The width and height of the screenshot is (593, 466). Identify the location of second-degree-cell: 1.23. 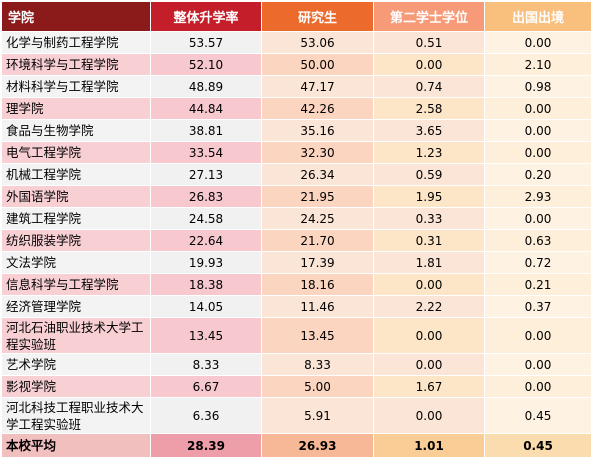
(429, 152).